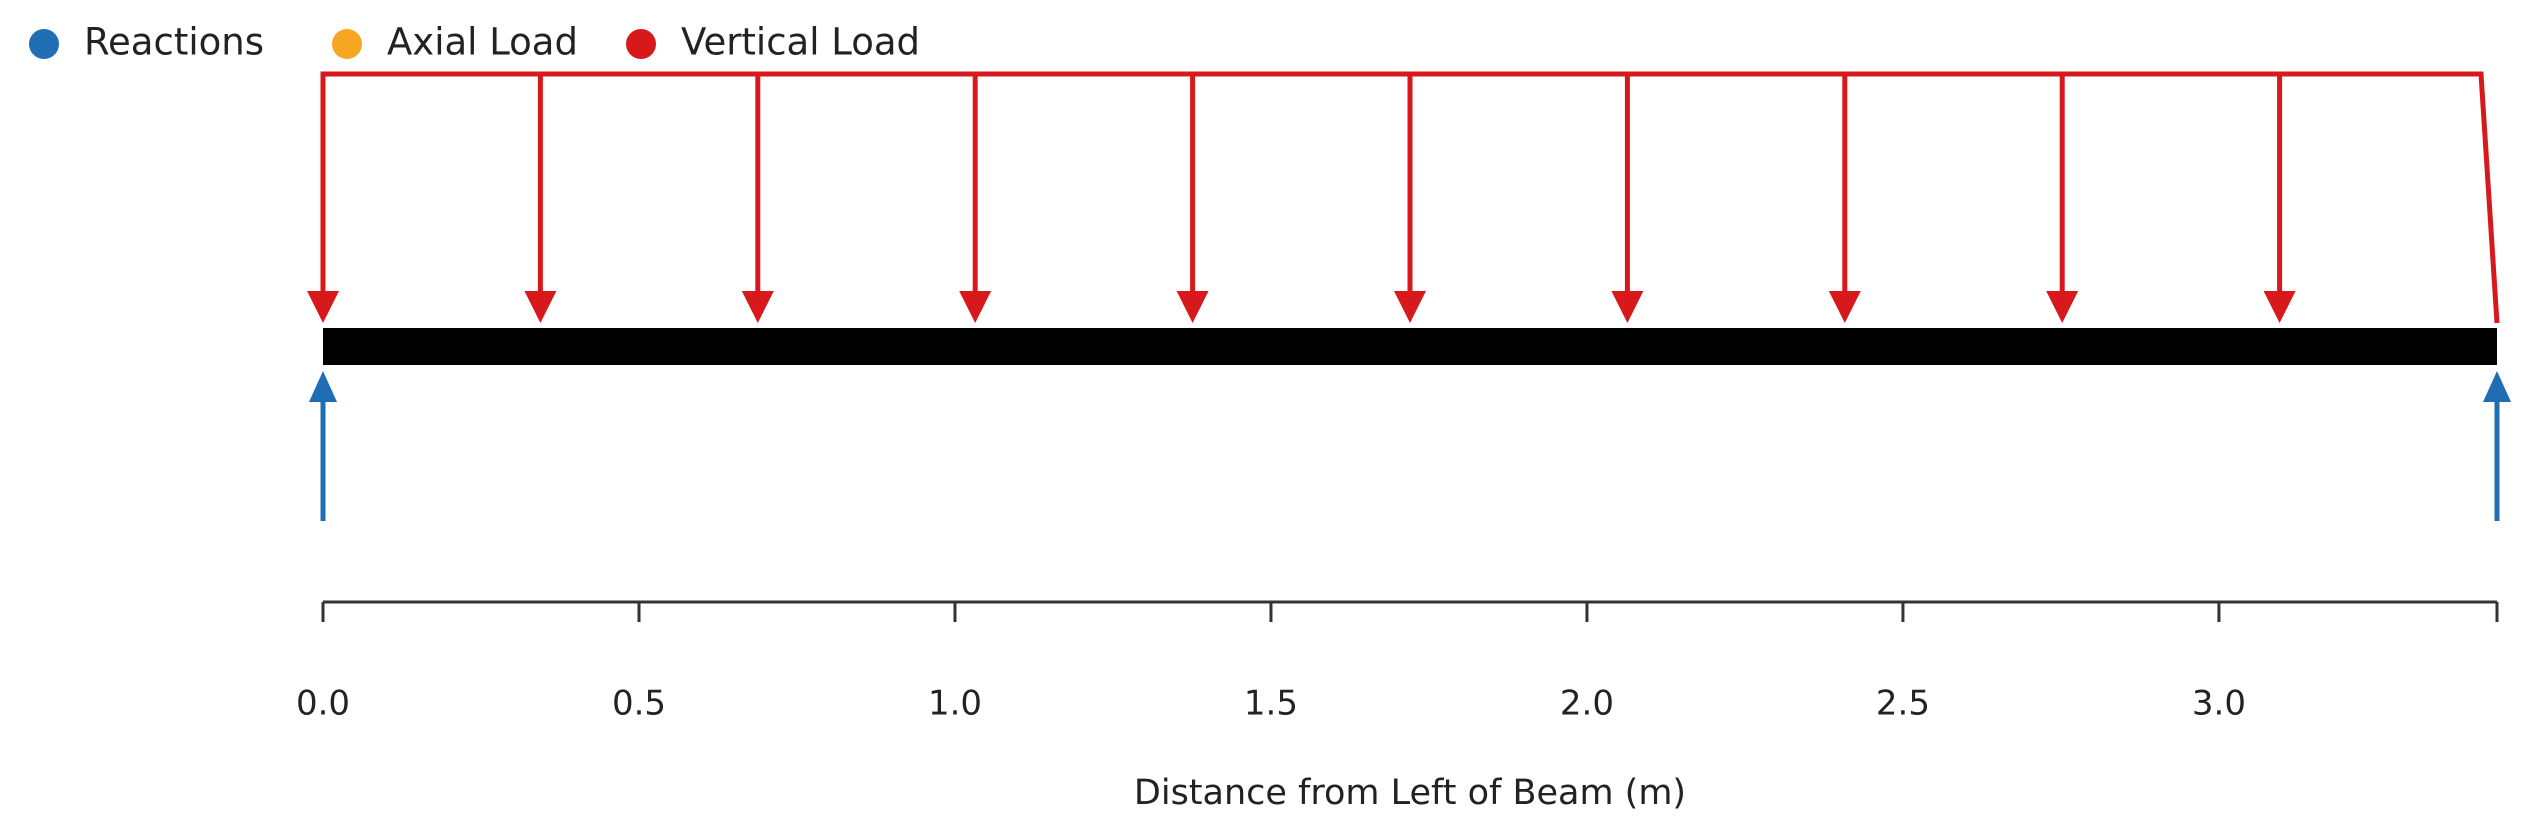 The height and width of the screenshot is (834, 2530). I want to click on beam, so click(1410, 346).